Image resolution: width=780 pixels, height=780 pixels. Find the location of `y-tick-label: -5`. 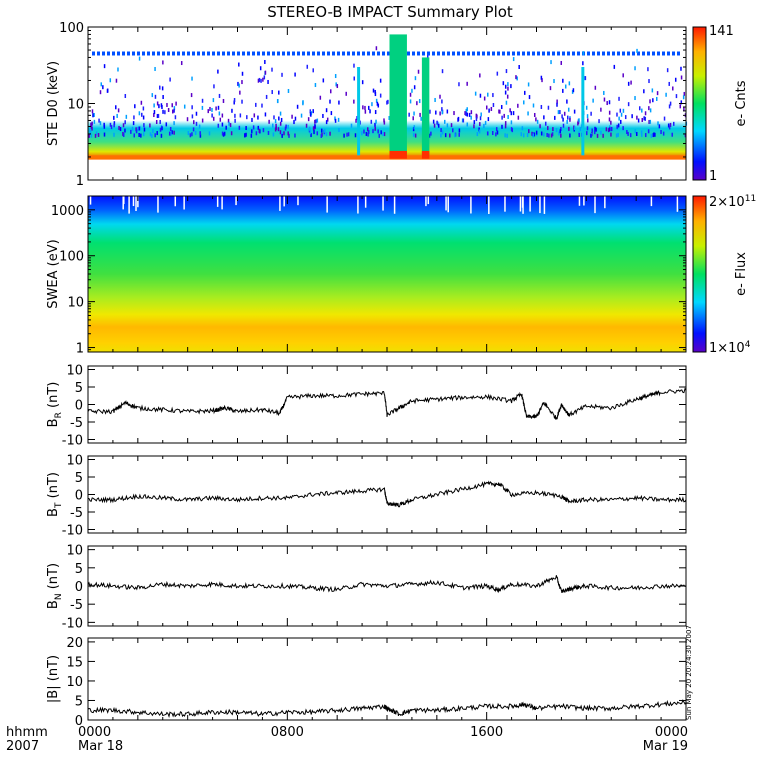

y-tick-label: -5 is located at coordinates (76, 513).